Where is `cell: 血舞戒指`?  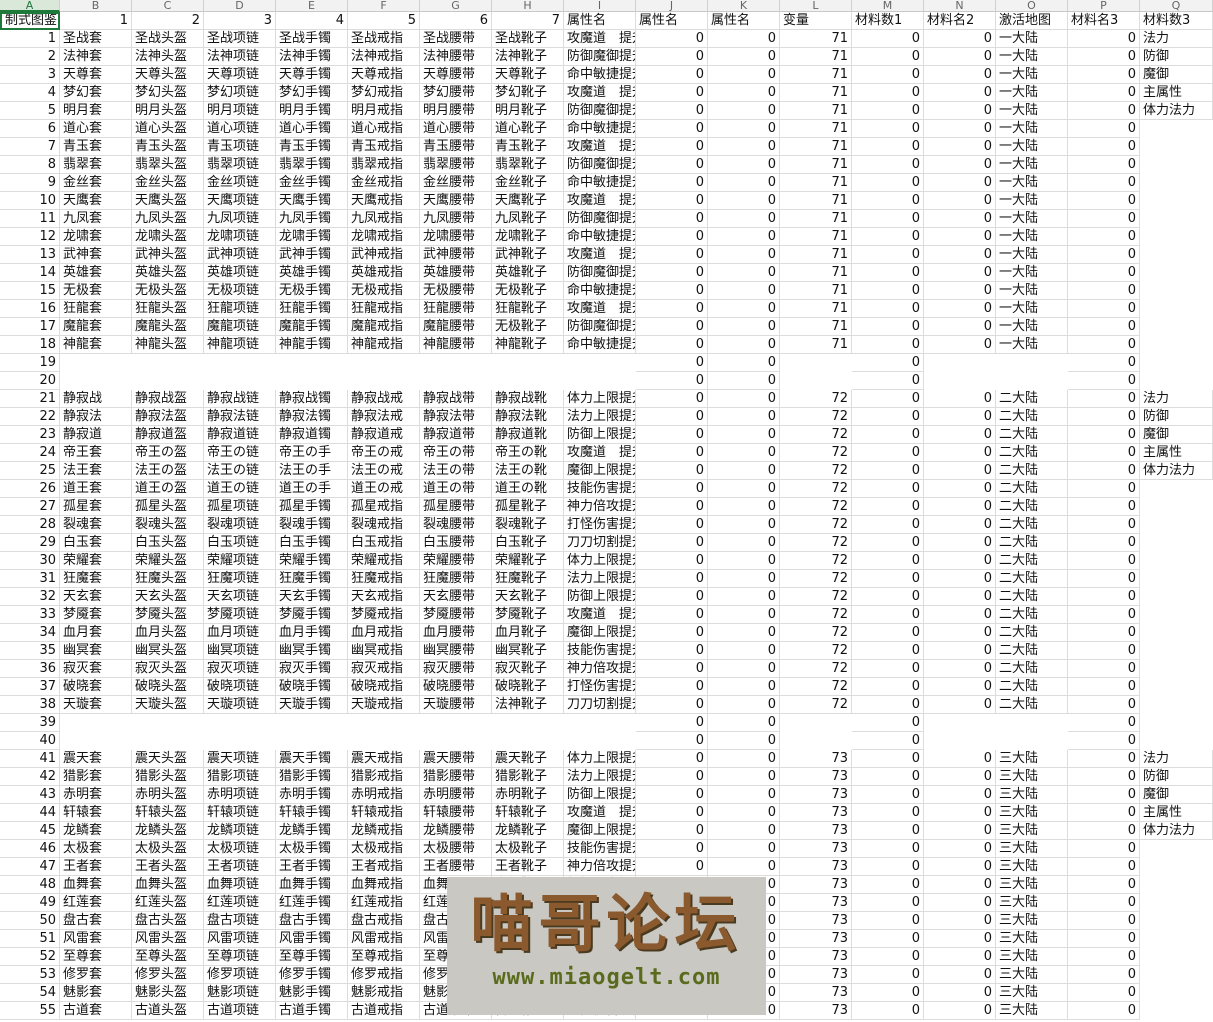 cell: 血舞戒指 is located at coordinates (384, 885).